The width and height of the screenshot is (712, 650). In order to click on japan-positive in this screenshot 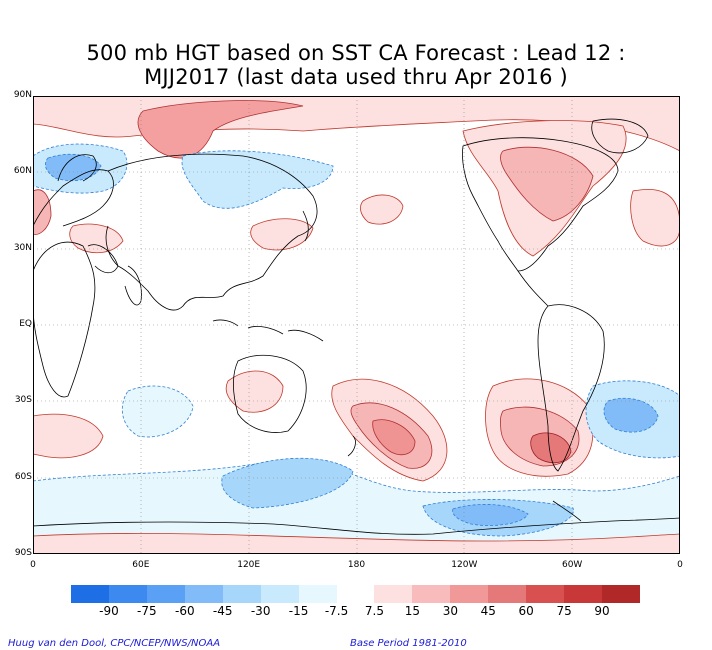, I will do `click(282, 234)`.